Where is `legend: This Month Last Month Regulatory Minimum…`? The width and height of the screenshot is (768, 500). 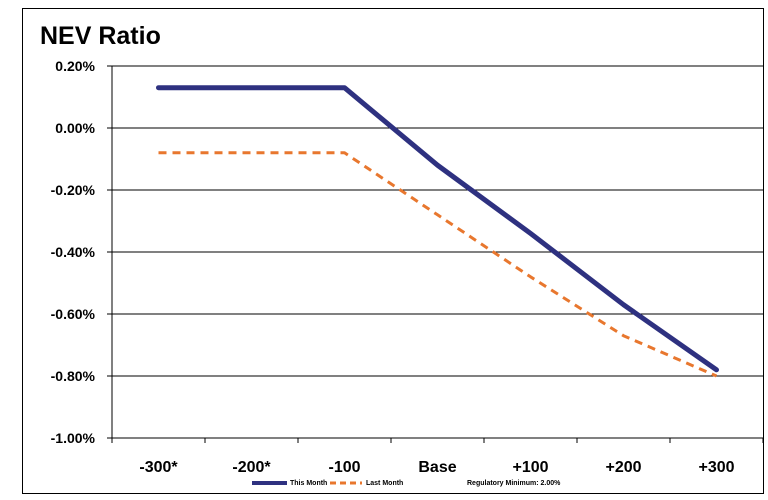 legend: This Month Last Month Regulatory Minimum… is located at coordinates (406, 483).